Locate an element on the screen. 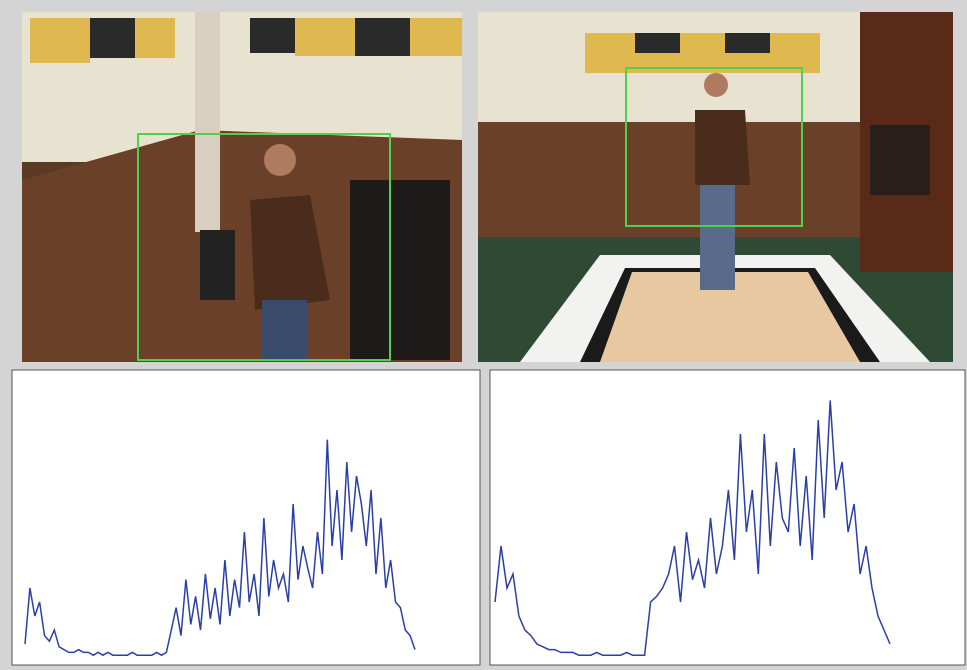  signal-line is located at coordinates (220, 548).